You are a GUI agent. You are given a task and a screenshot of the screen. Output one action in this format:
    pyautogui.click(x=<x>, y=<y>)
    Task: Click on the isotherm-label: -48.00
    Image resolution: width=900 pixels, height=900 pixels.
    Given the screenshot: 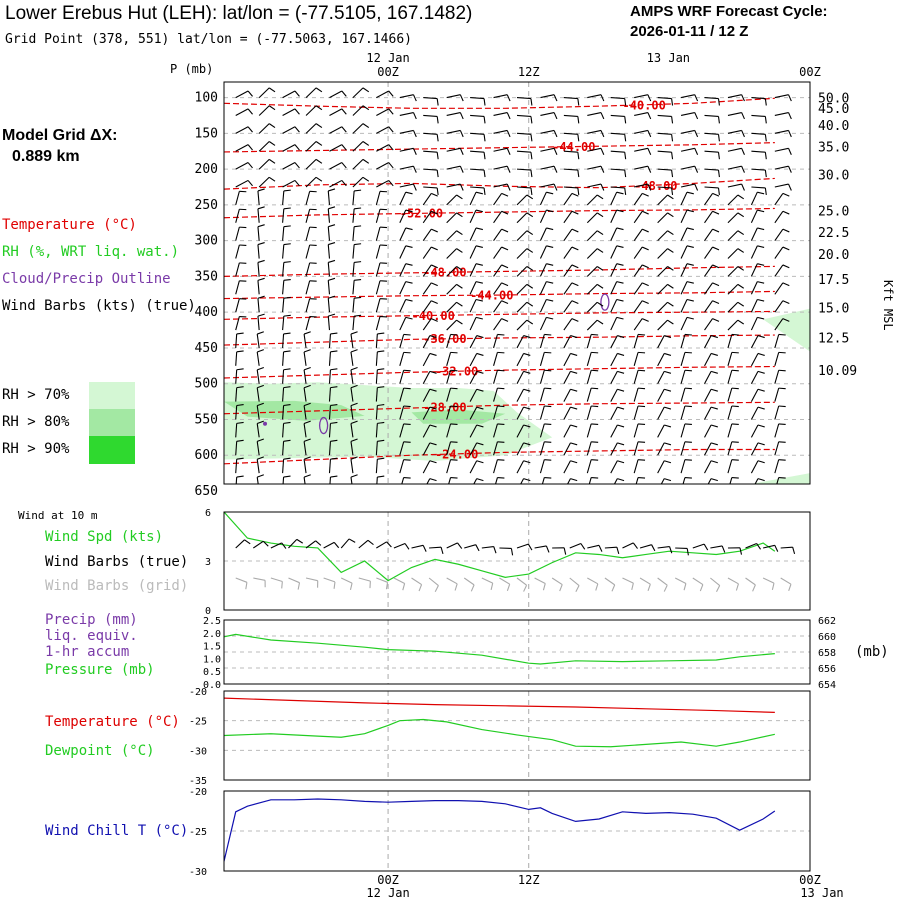 What is the action you would take?
    pyautogui.click(x=444, y=273)
    